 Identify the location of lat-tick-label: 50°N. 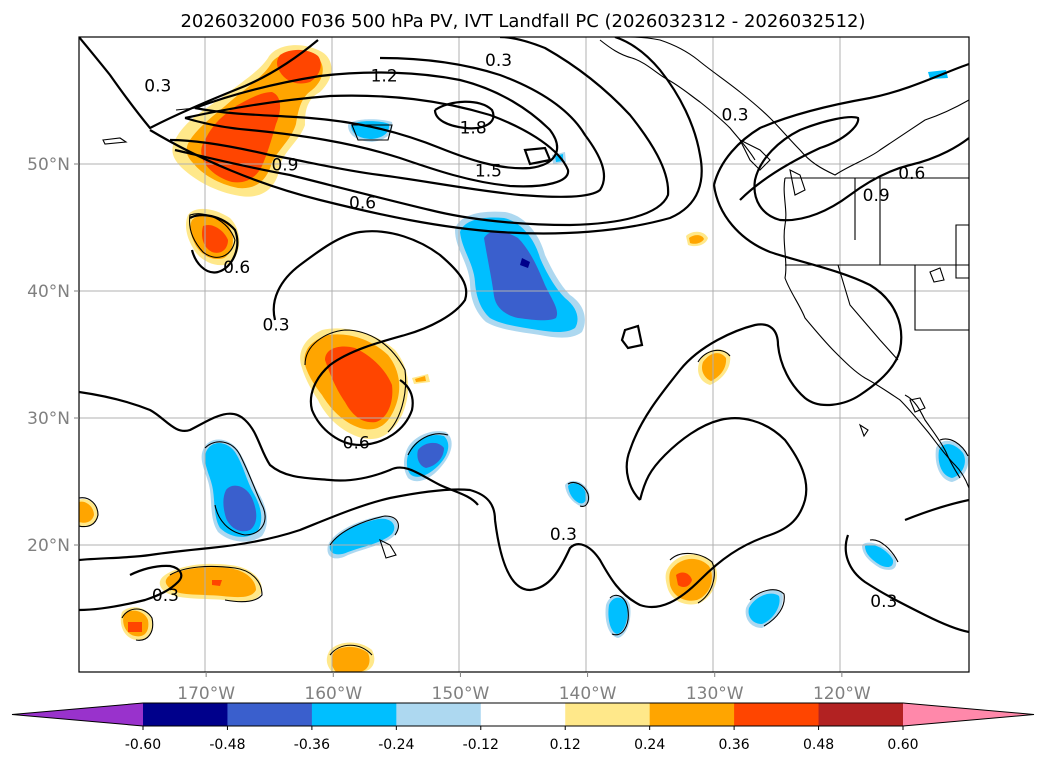
(48, 165).